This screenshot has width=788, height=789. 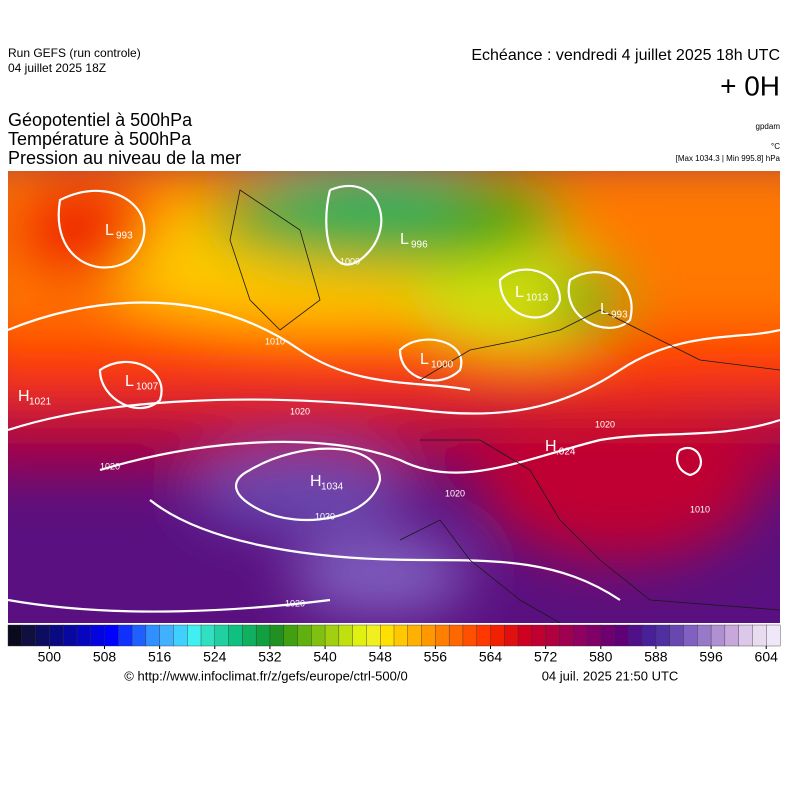 I want to click on pressure-center: L 993, so click(x=119, y=231).